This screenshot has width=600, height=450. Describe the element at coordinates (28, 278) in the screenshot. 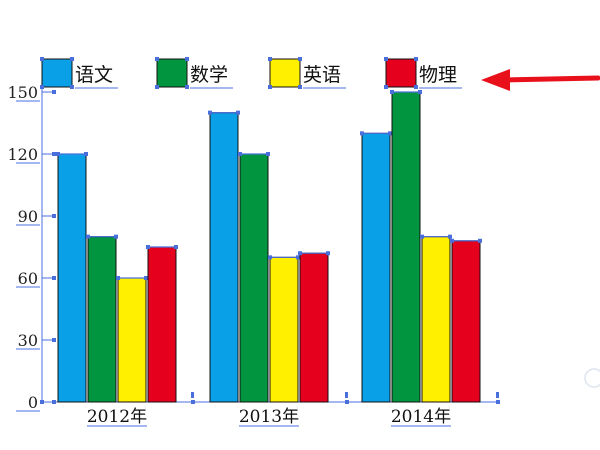

I see `y-tick-label: 60` at that location.